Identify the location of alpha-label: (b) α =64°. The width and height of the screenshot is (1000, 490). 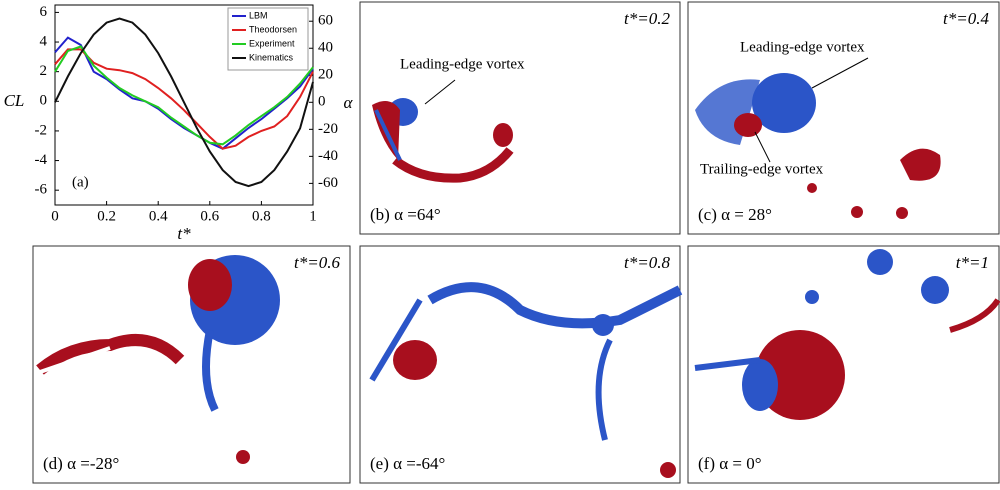
(405, 214).